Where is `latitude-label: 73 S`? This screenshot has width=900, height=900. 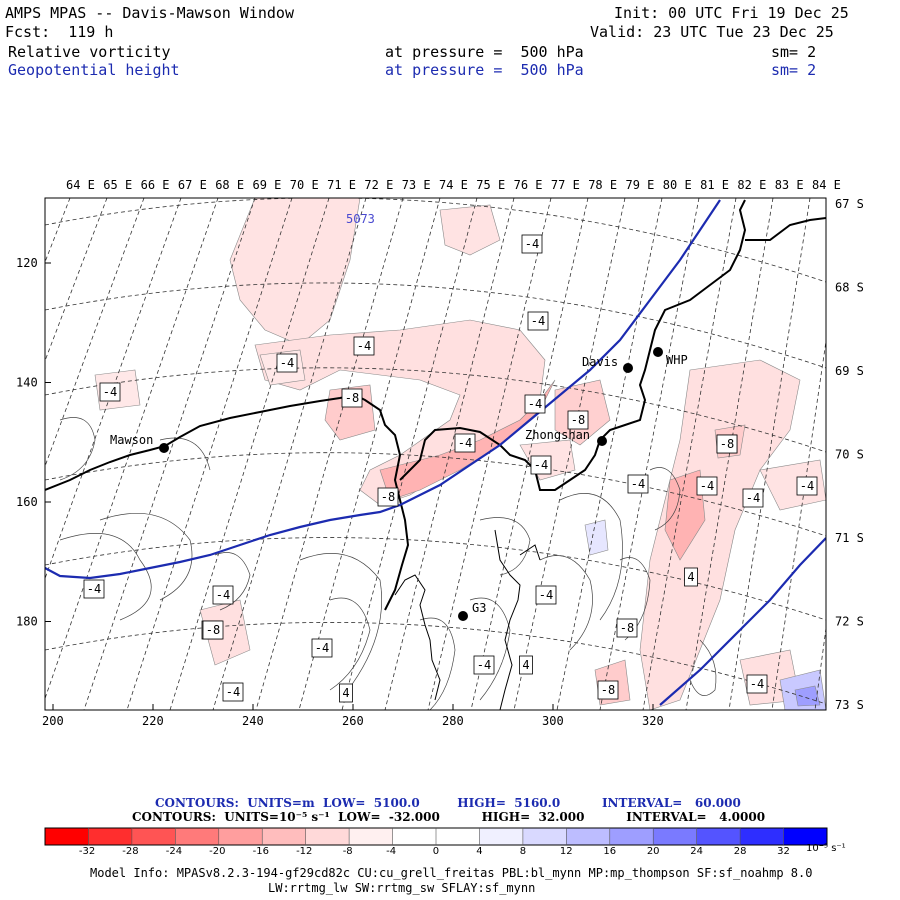 latitude-label: 73 S is located at coordinates (849, 705).